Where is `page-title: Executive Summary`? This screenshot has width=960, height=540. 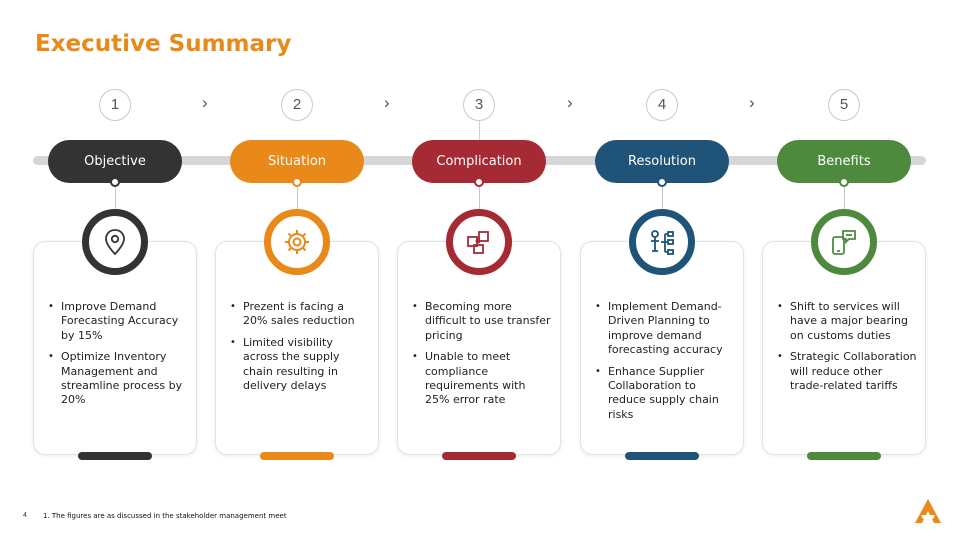
page-title: Executive Summary is located at coordinates (163, 44).